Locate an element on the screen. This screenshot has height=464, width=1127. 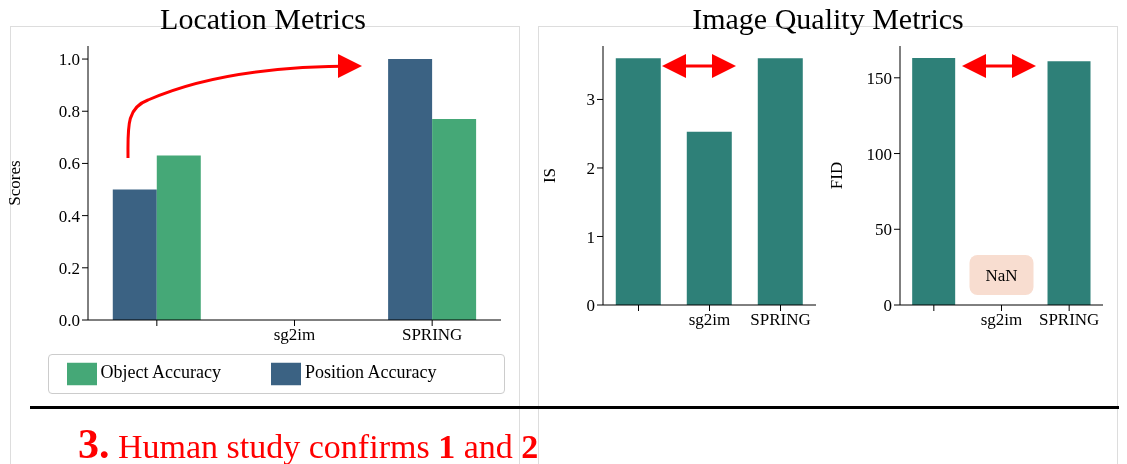
legend-label: Position Accuracy is located at coordinates (370, 372).